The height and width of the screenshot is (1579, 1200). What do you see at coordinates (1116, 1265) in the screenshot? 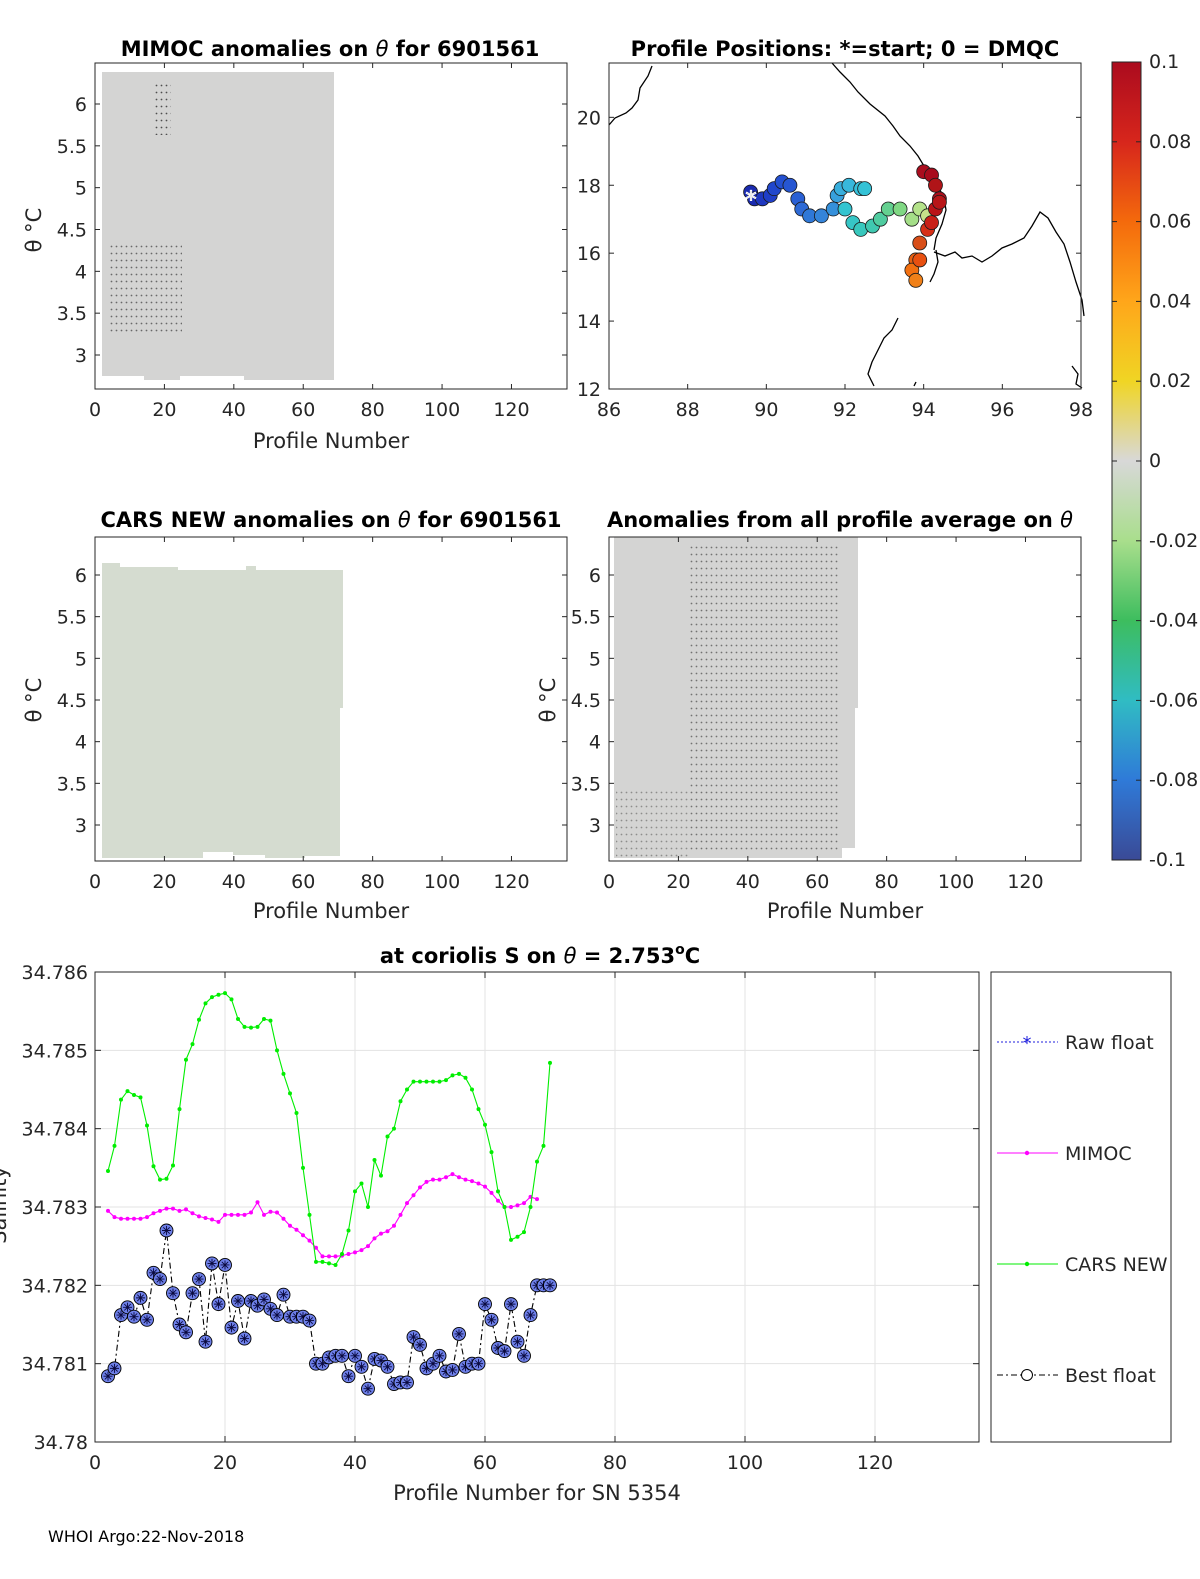
I see `legend-label: CARS NEW` at bounding box center [1116, 1265].